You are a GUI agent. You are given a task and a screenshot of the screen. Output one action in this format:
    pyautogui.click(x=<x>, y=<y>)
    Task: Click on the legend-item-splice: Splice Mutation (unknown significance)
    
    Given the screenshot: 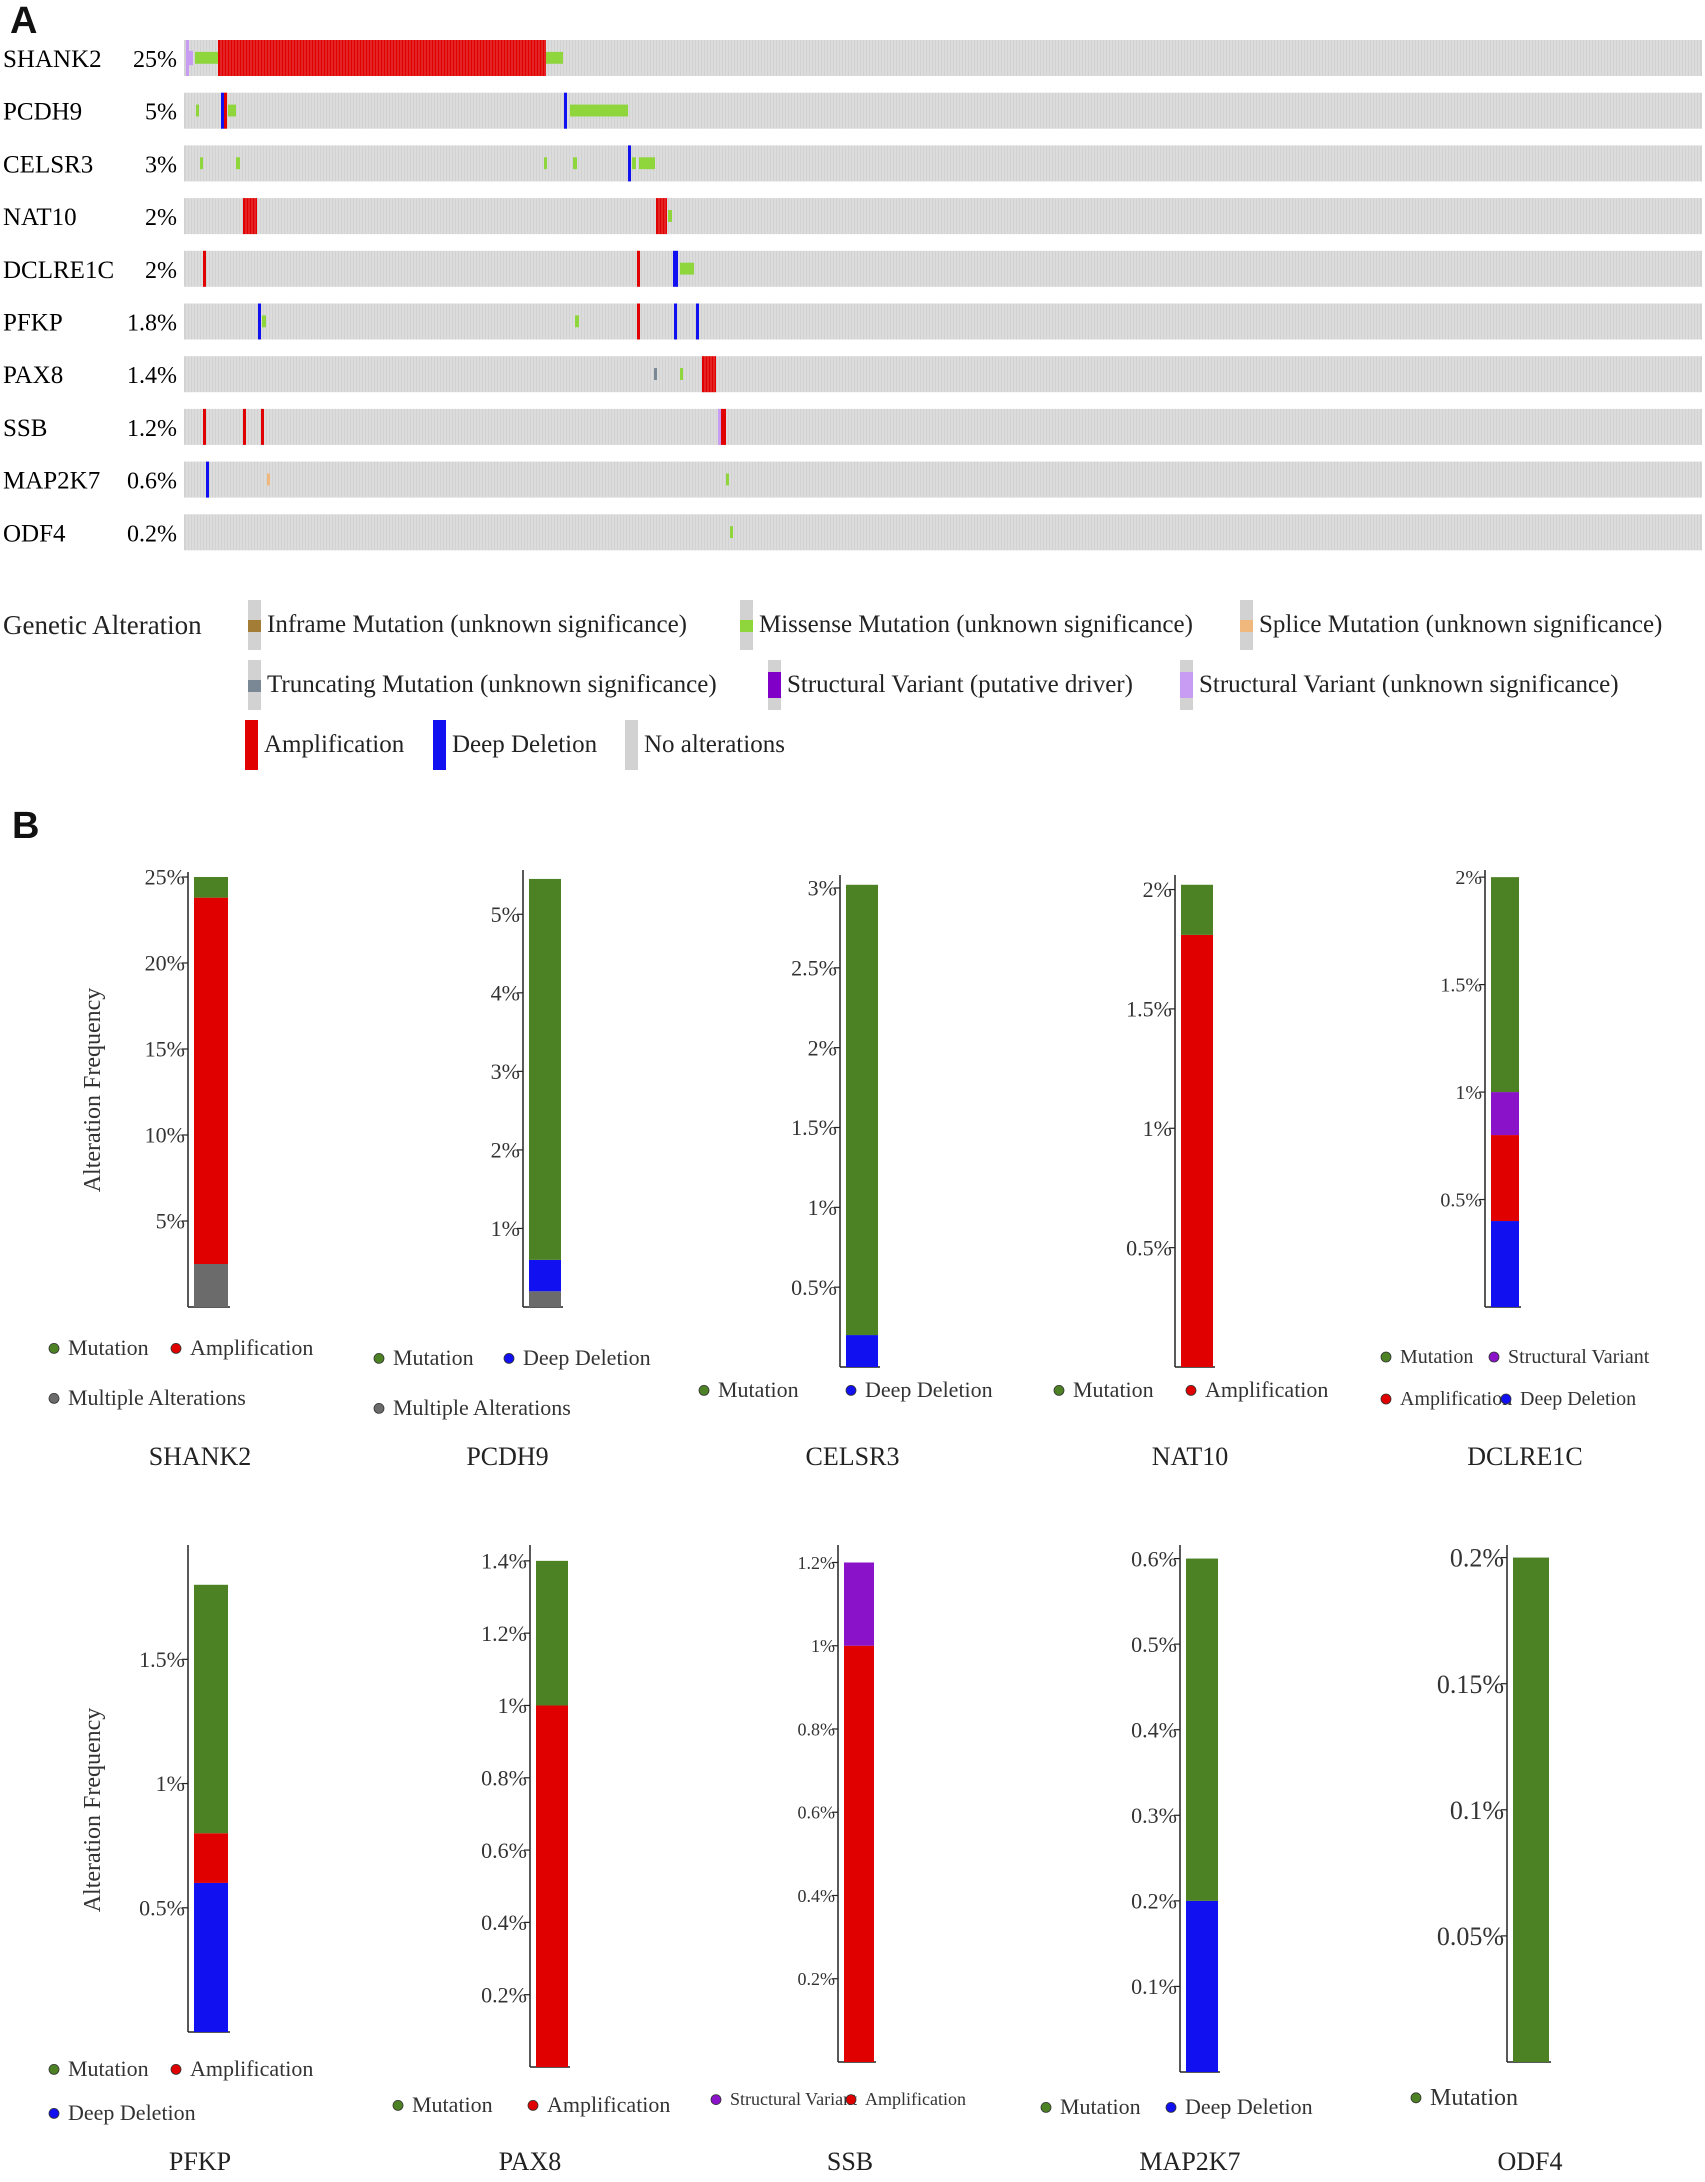 What is the action you would take?
    pyautogui.click(x=1451, y=625)
    